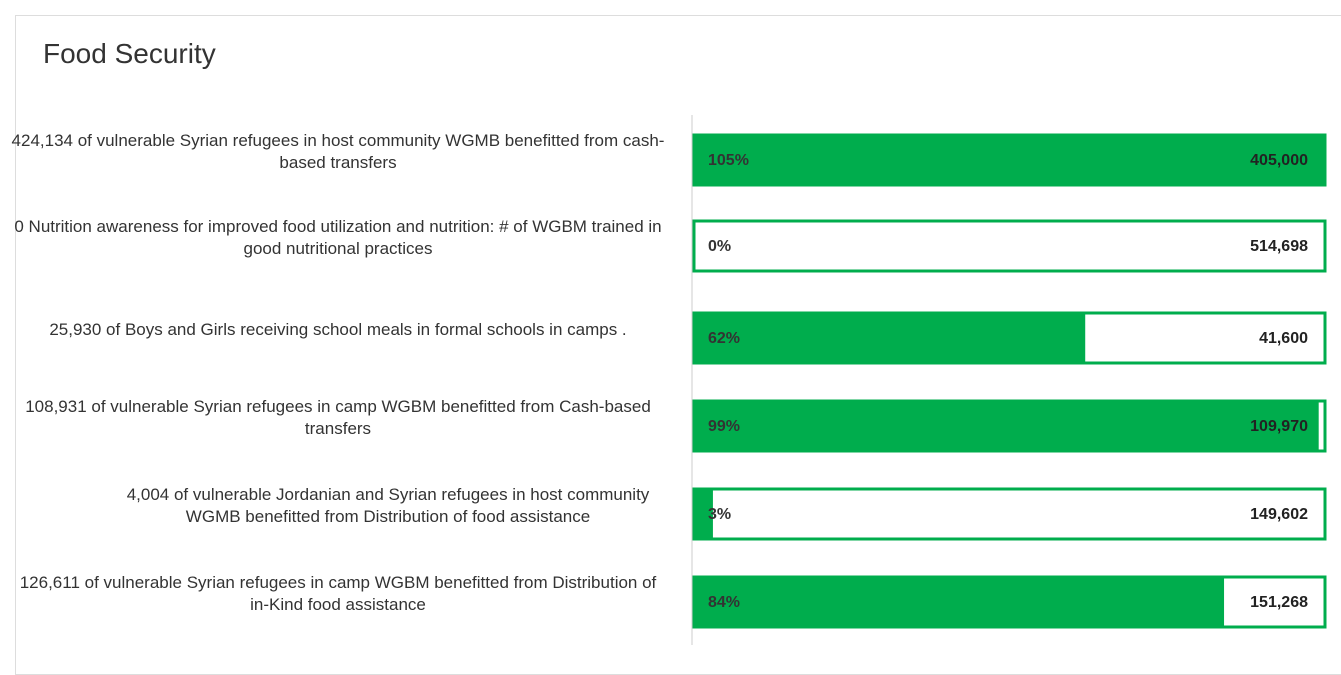  I want to click on percent-label: 84%, so click(724, 602).